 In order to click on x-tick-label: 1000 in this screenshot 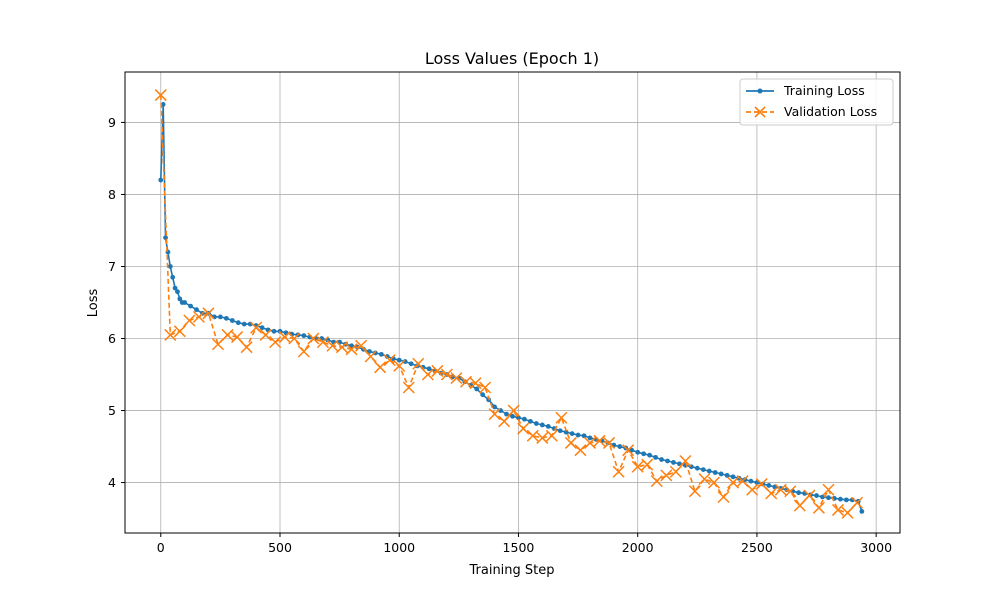, I will do `click(399, 547)`.